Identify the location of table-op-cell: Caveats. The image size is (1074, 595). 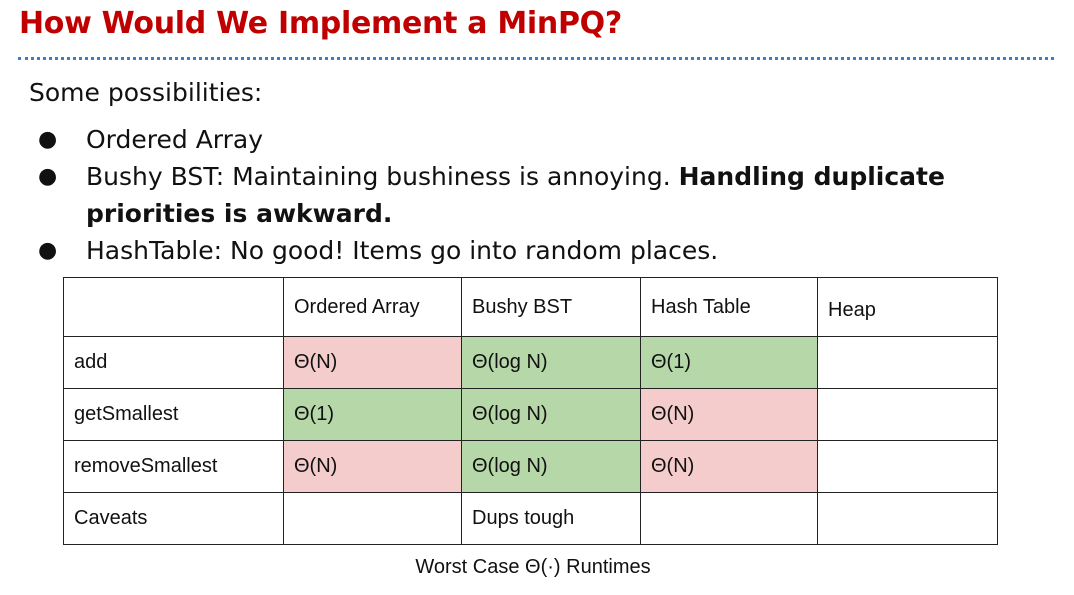
(173, 518).